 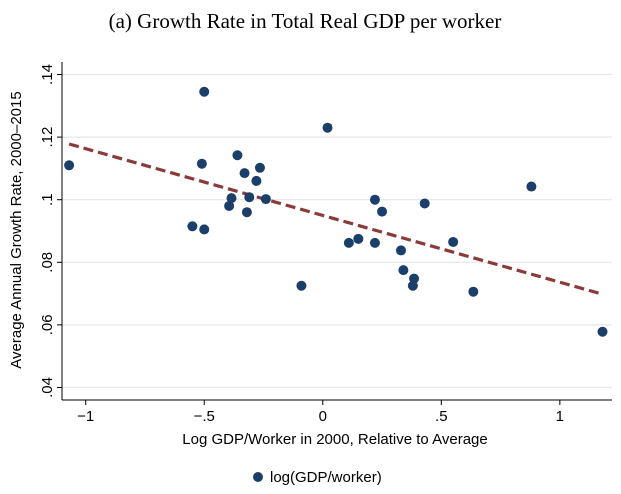 What do you see at coordinates (47, 137) in the screenshot?
I see `y-tick-label: .12` at bounding box center [47, 137].